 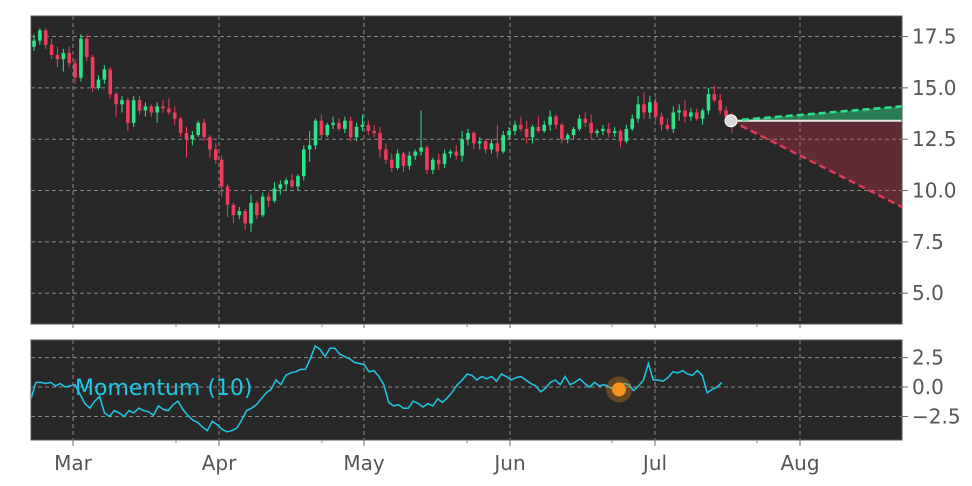 I want to click on projection-up-line, so click(x=816, y=113).